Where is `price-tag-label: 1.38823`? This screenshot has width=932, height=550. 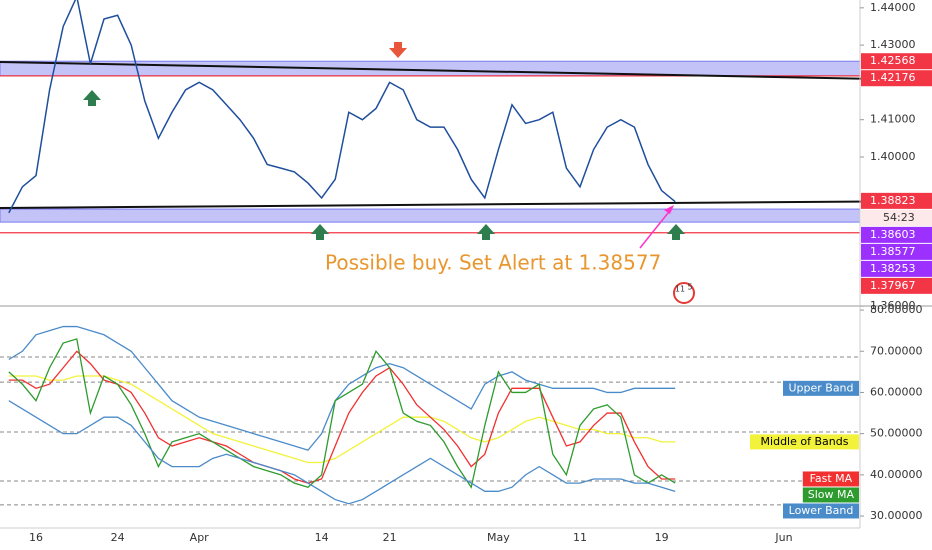
price-tag-label: 1.38823 is located at coordinates (893, 200).